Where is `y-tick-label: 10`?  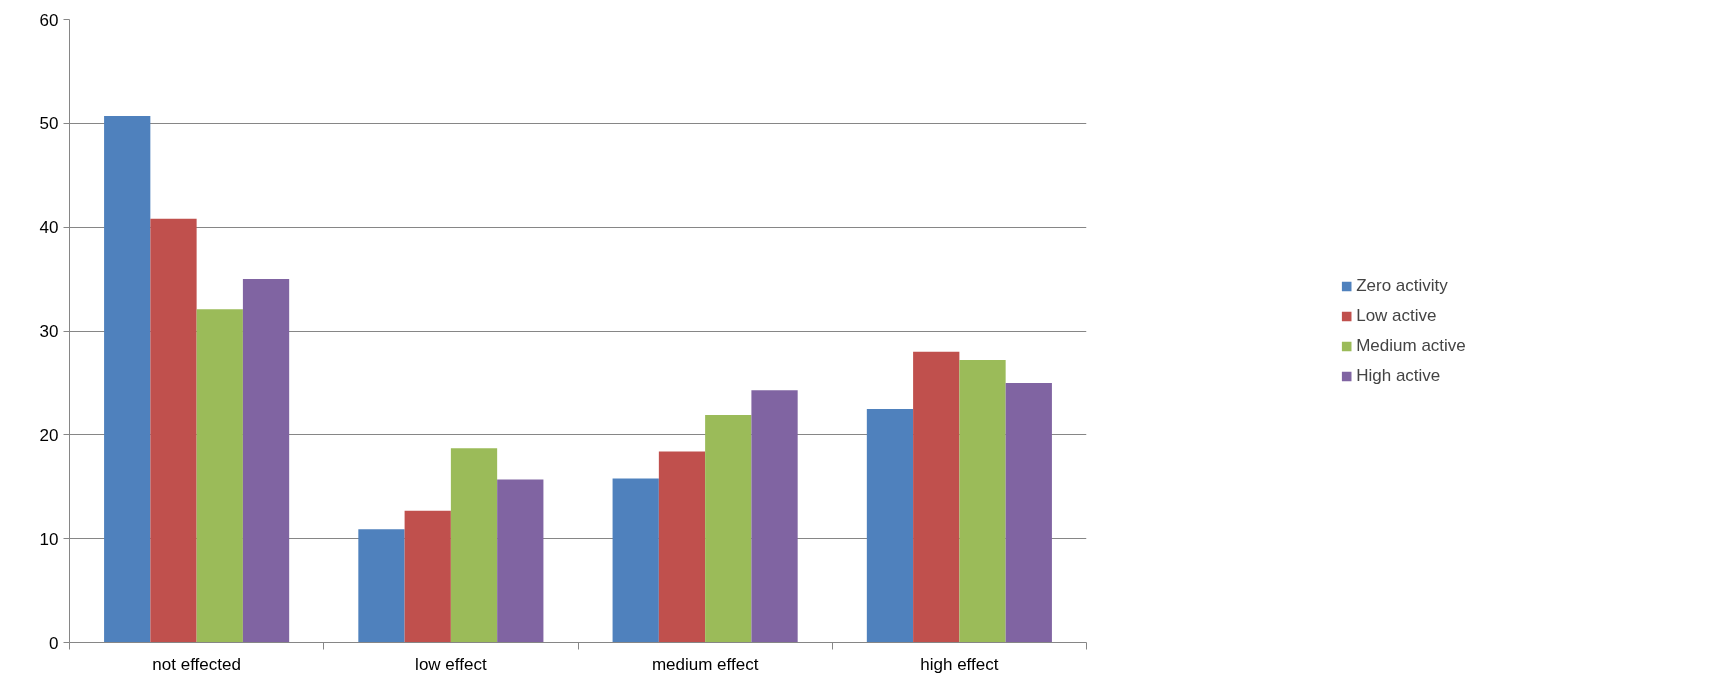
y-tick-label: 10 is located at coordinates (49, 539).